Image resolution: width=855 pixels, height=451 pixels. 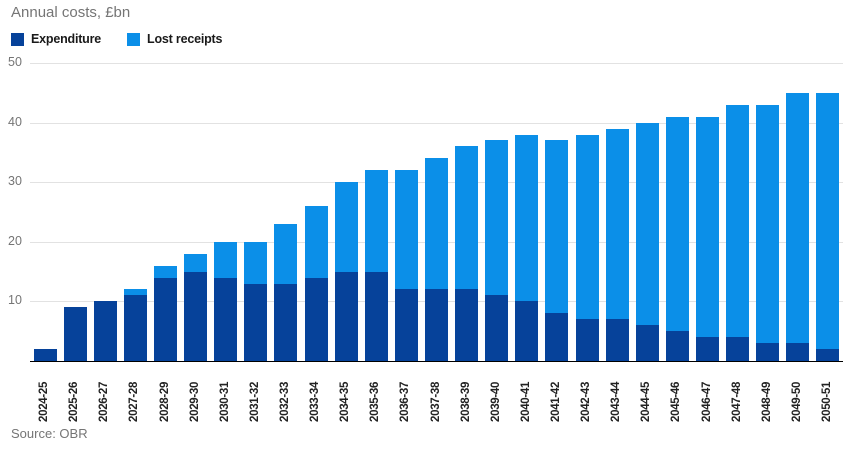 What do you see at coordinates (435, 401) in the screenshot?
I see `x-axis-label: 2037-38` at bounding box center [435, 401].